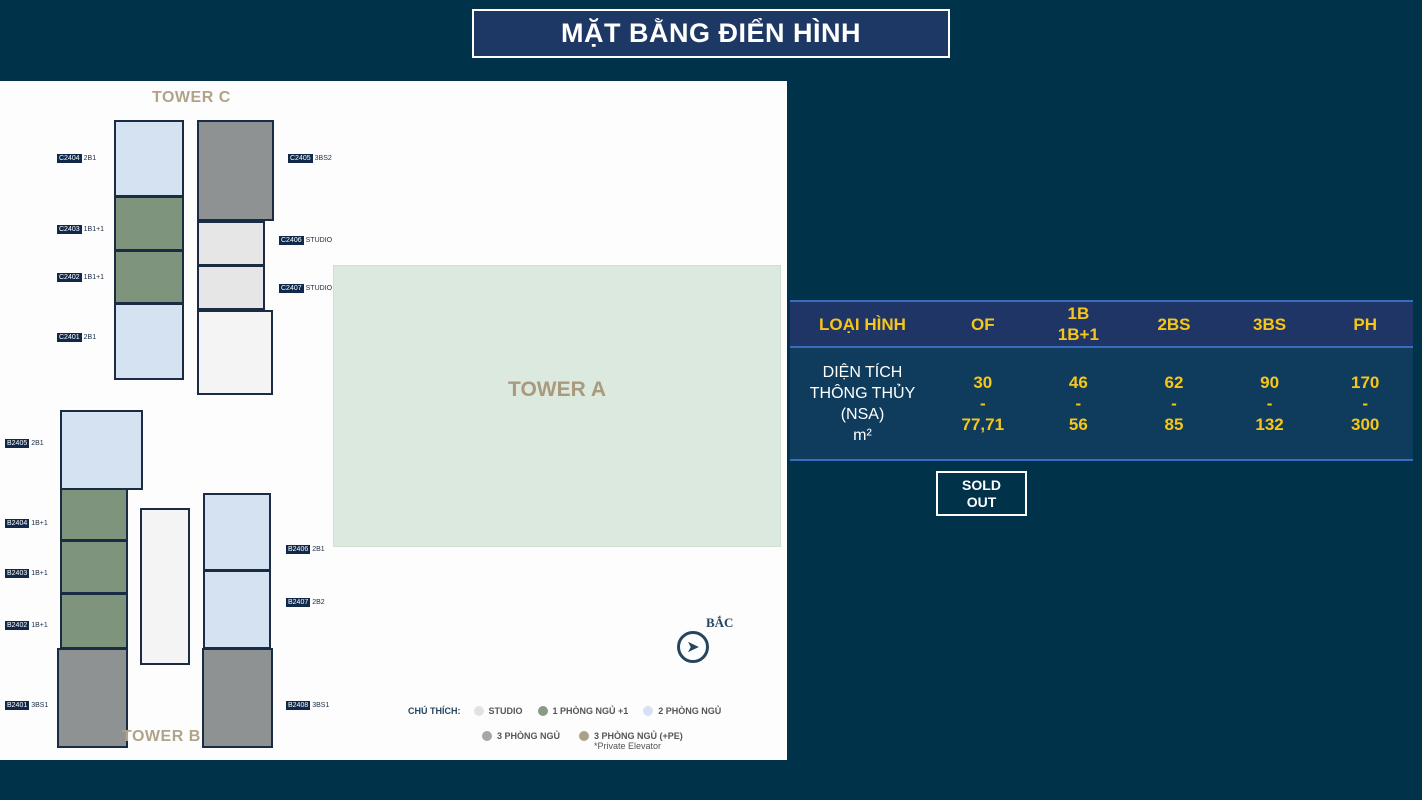  I want to click on label-c2405: C2405 3BS2, so click(310, 158).